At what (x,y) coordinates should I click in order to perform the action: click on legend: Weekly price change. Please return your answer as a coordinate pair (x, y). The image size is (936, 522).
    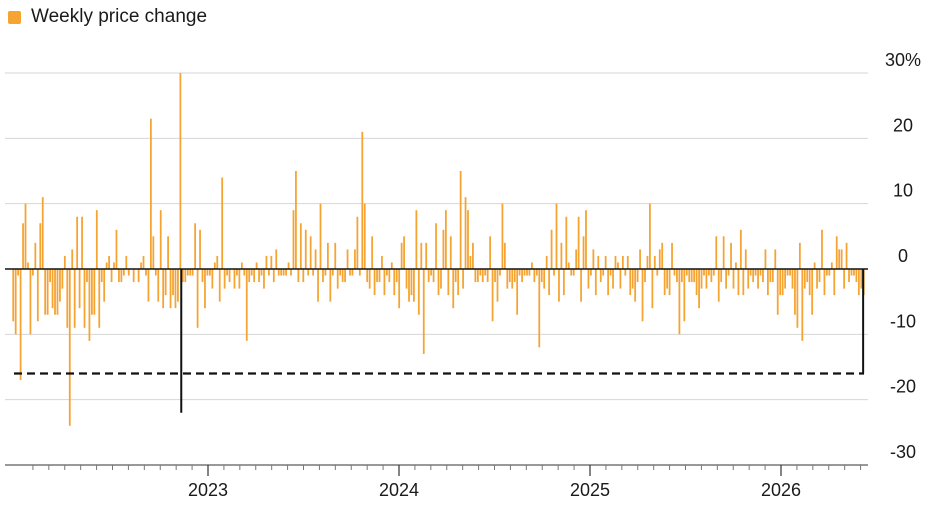
    Looking at the image, I should click on (107, 17).